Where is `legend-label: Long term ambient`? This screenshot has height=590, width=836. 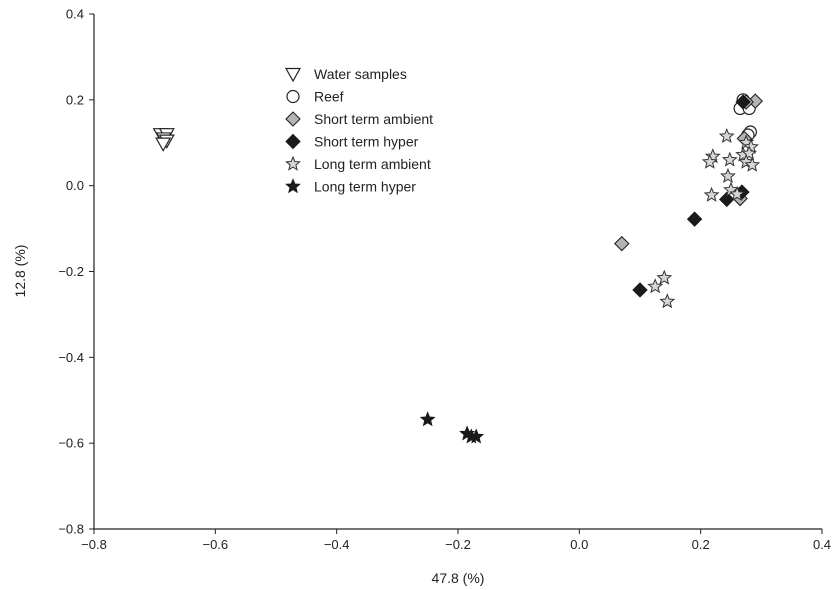
legend-label: Long term ambient is located at coordinates (372, 164).